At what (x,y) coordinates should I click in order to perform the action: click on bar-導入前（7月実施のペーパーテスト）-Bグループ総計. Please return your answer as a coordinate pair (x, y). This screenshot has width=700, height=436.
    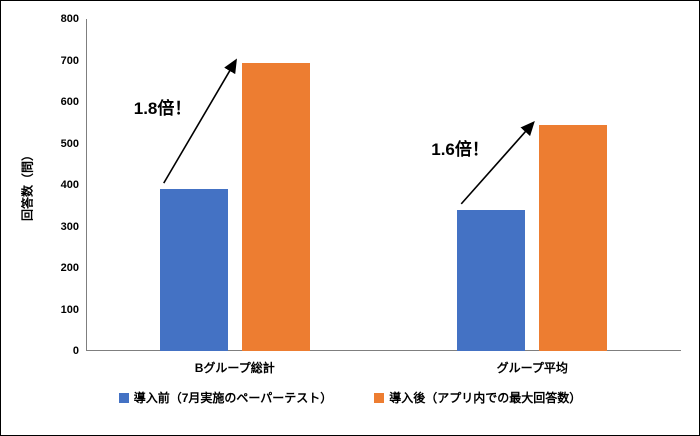
    Looking at the image, I should click on (193, 270).